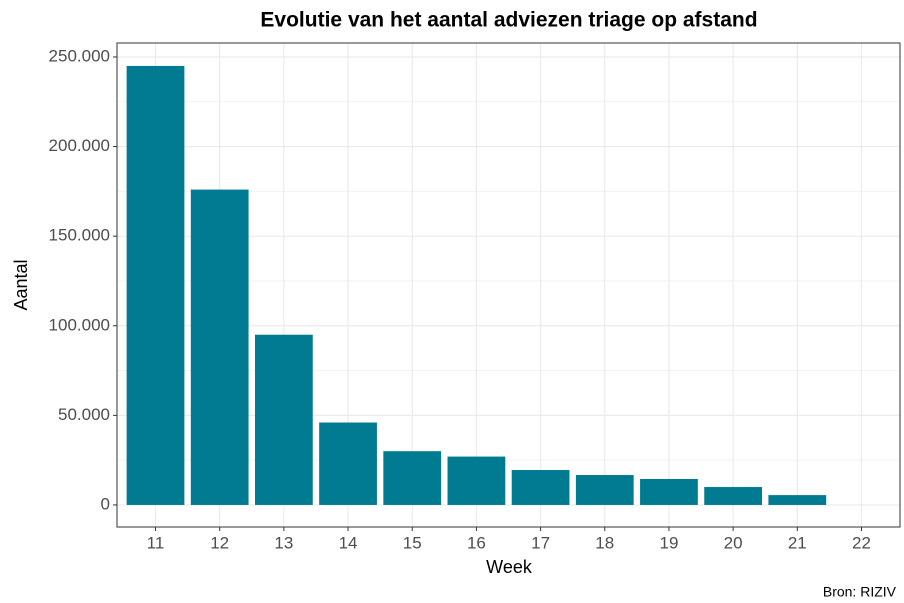 This screenshot has height=603, width=904. I want to click on caption: Bron: RIZIV, so click(860, 592).